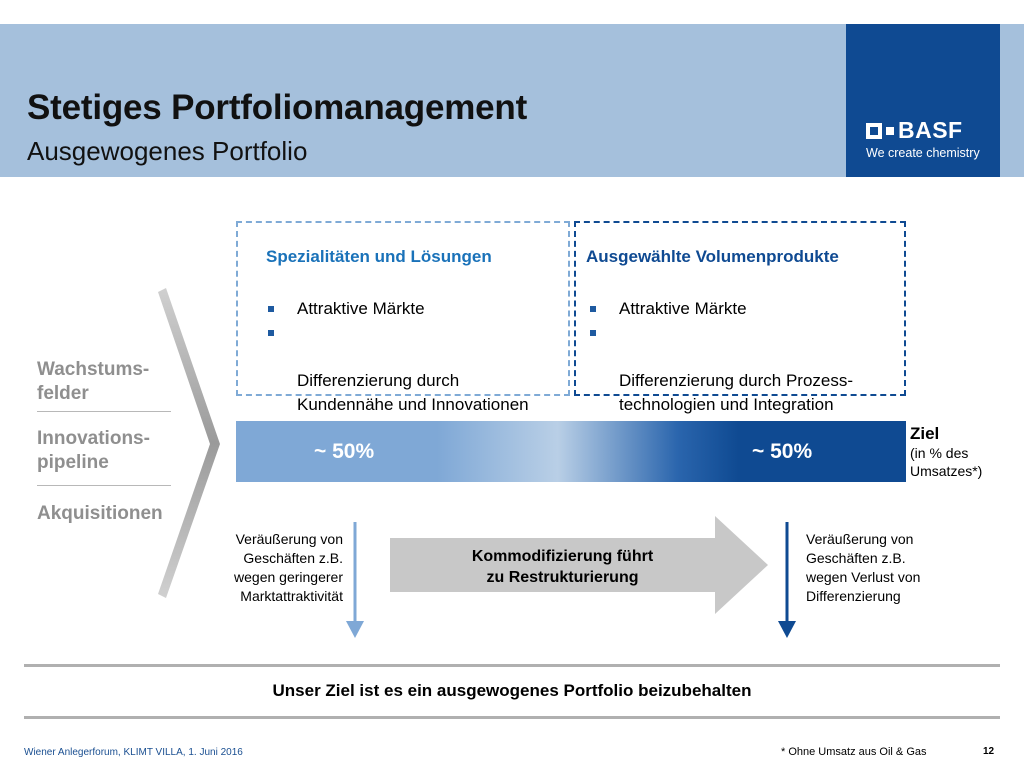 This screenshot has width=1024, height=768. What do you see at coordinates (989, 751) in the screenshot?
I see `page-number: 12` at bounding box center [989, 751].